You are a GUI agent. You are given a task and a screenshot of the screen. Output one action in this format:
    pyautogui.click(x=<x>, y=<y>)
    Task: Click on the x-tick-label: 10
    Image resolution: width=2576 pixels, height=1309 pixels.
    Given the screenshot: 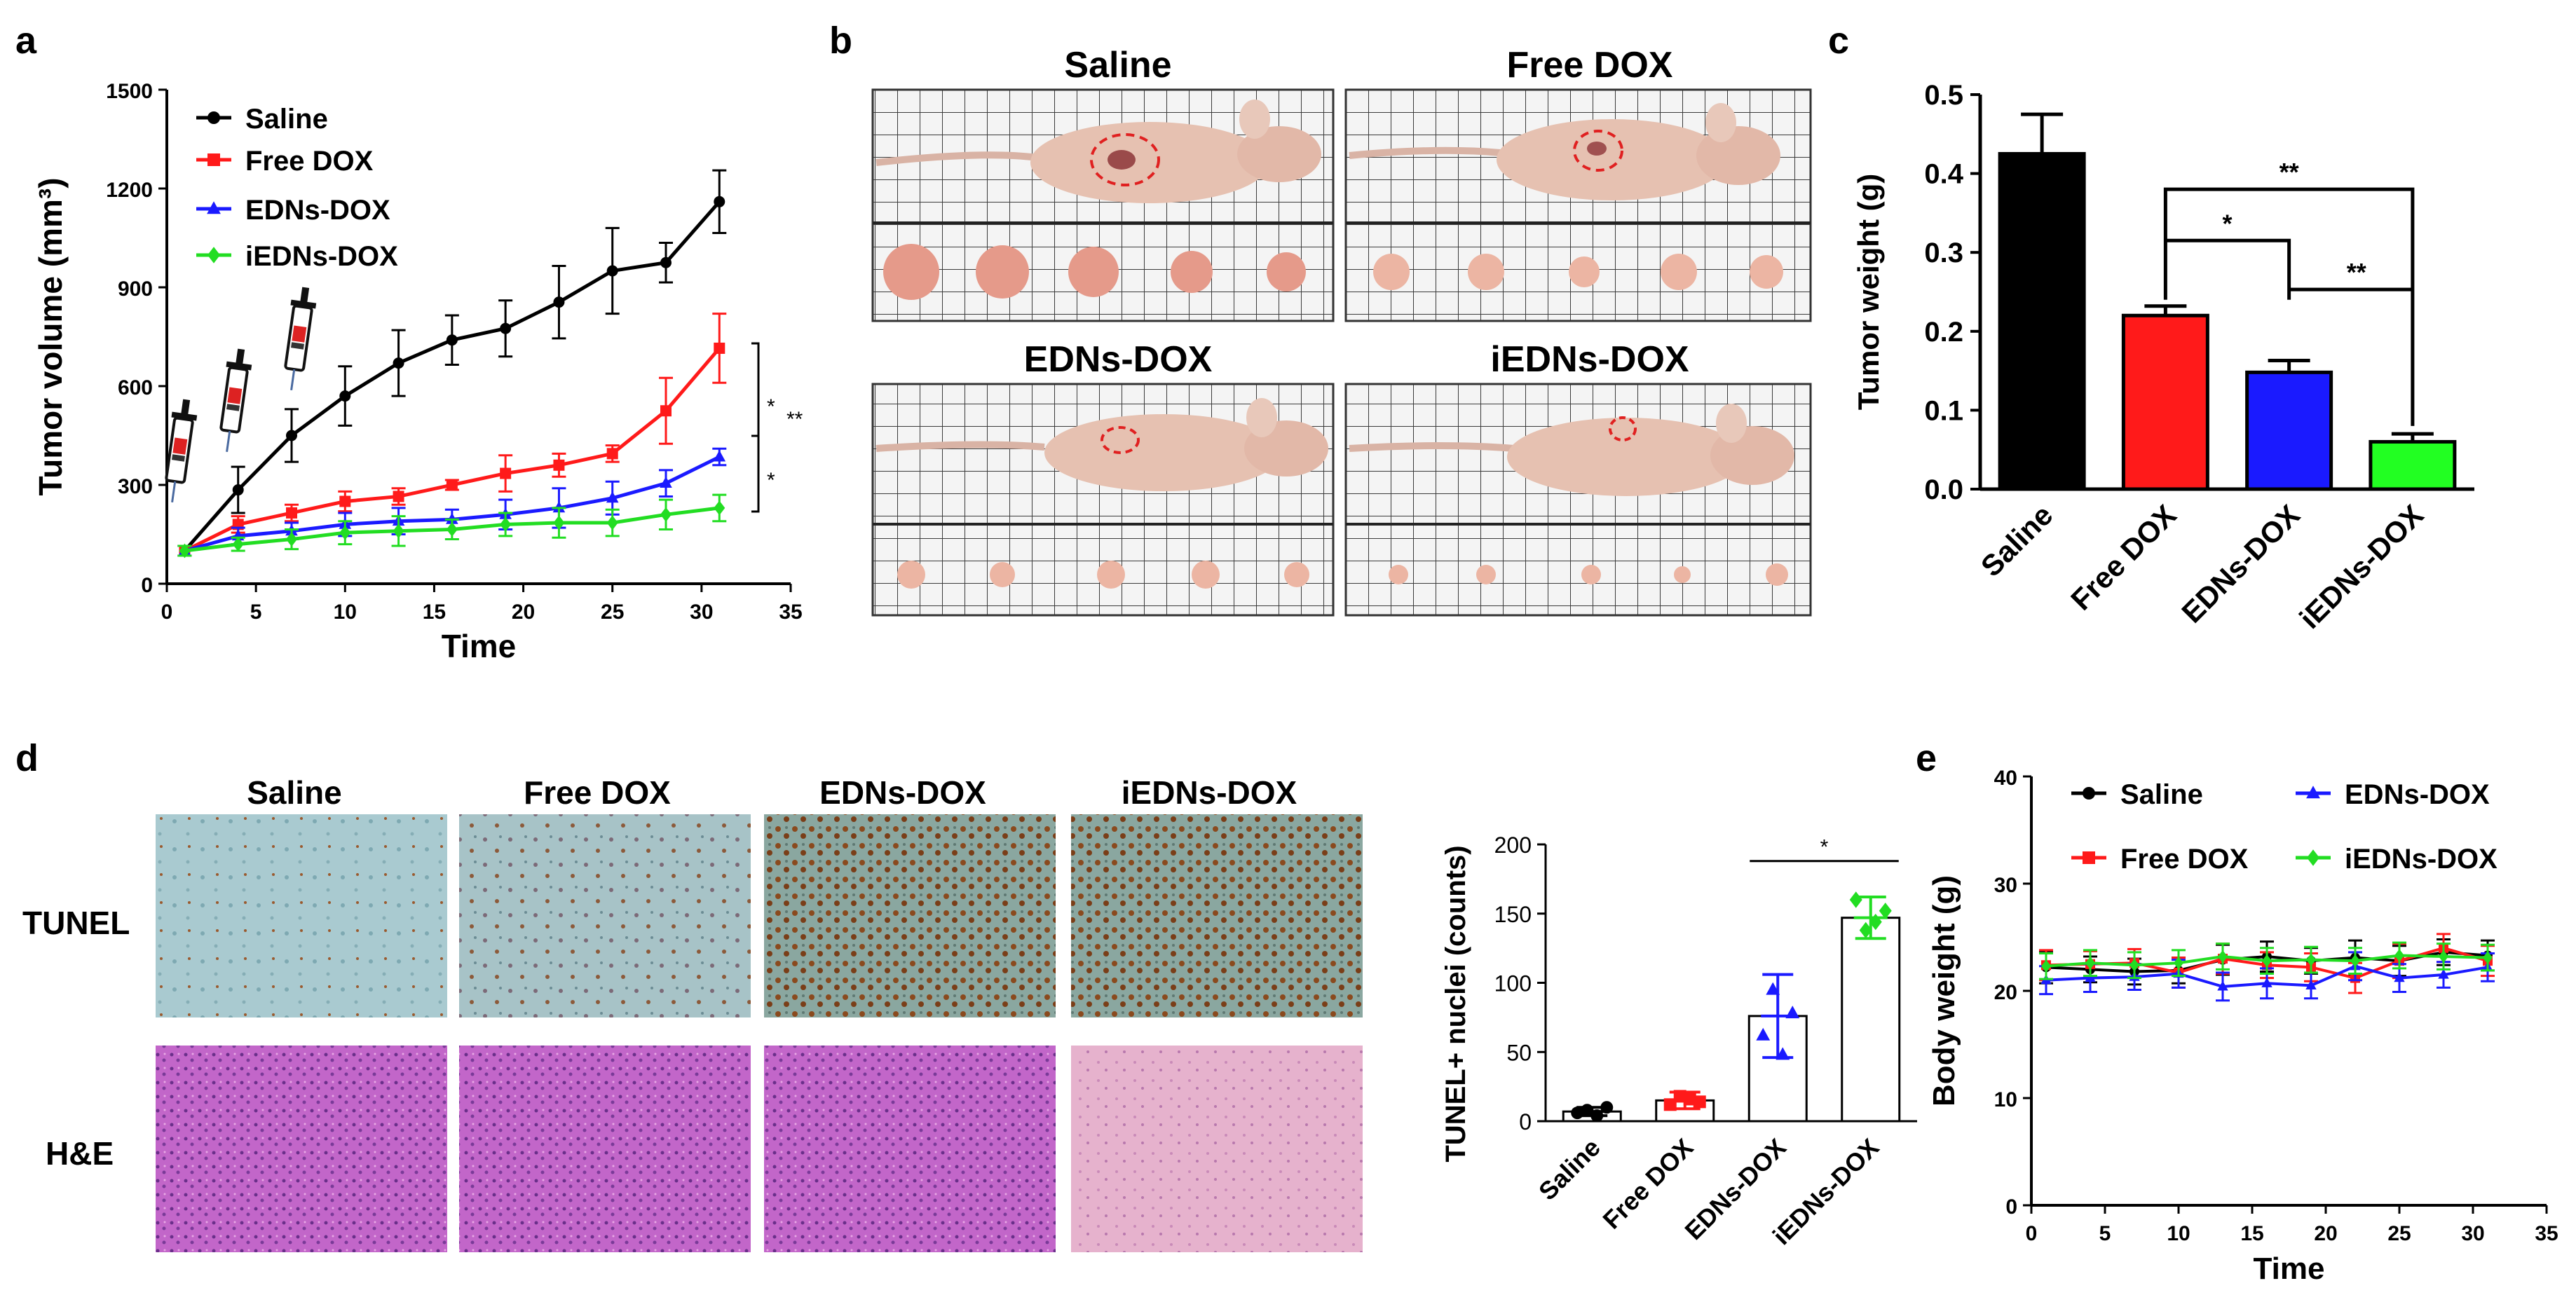 What is the action you would take?
    pyautogui.click(x=345, y=612)
    